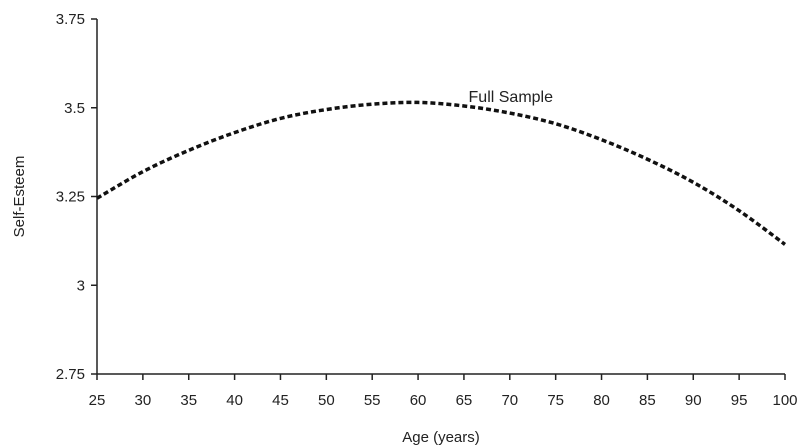 This screenshot has height=445, width=802. Describe the element at coordinates (739, 400) in the screenshot. I see `x-tick-label: 95` at that location.